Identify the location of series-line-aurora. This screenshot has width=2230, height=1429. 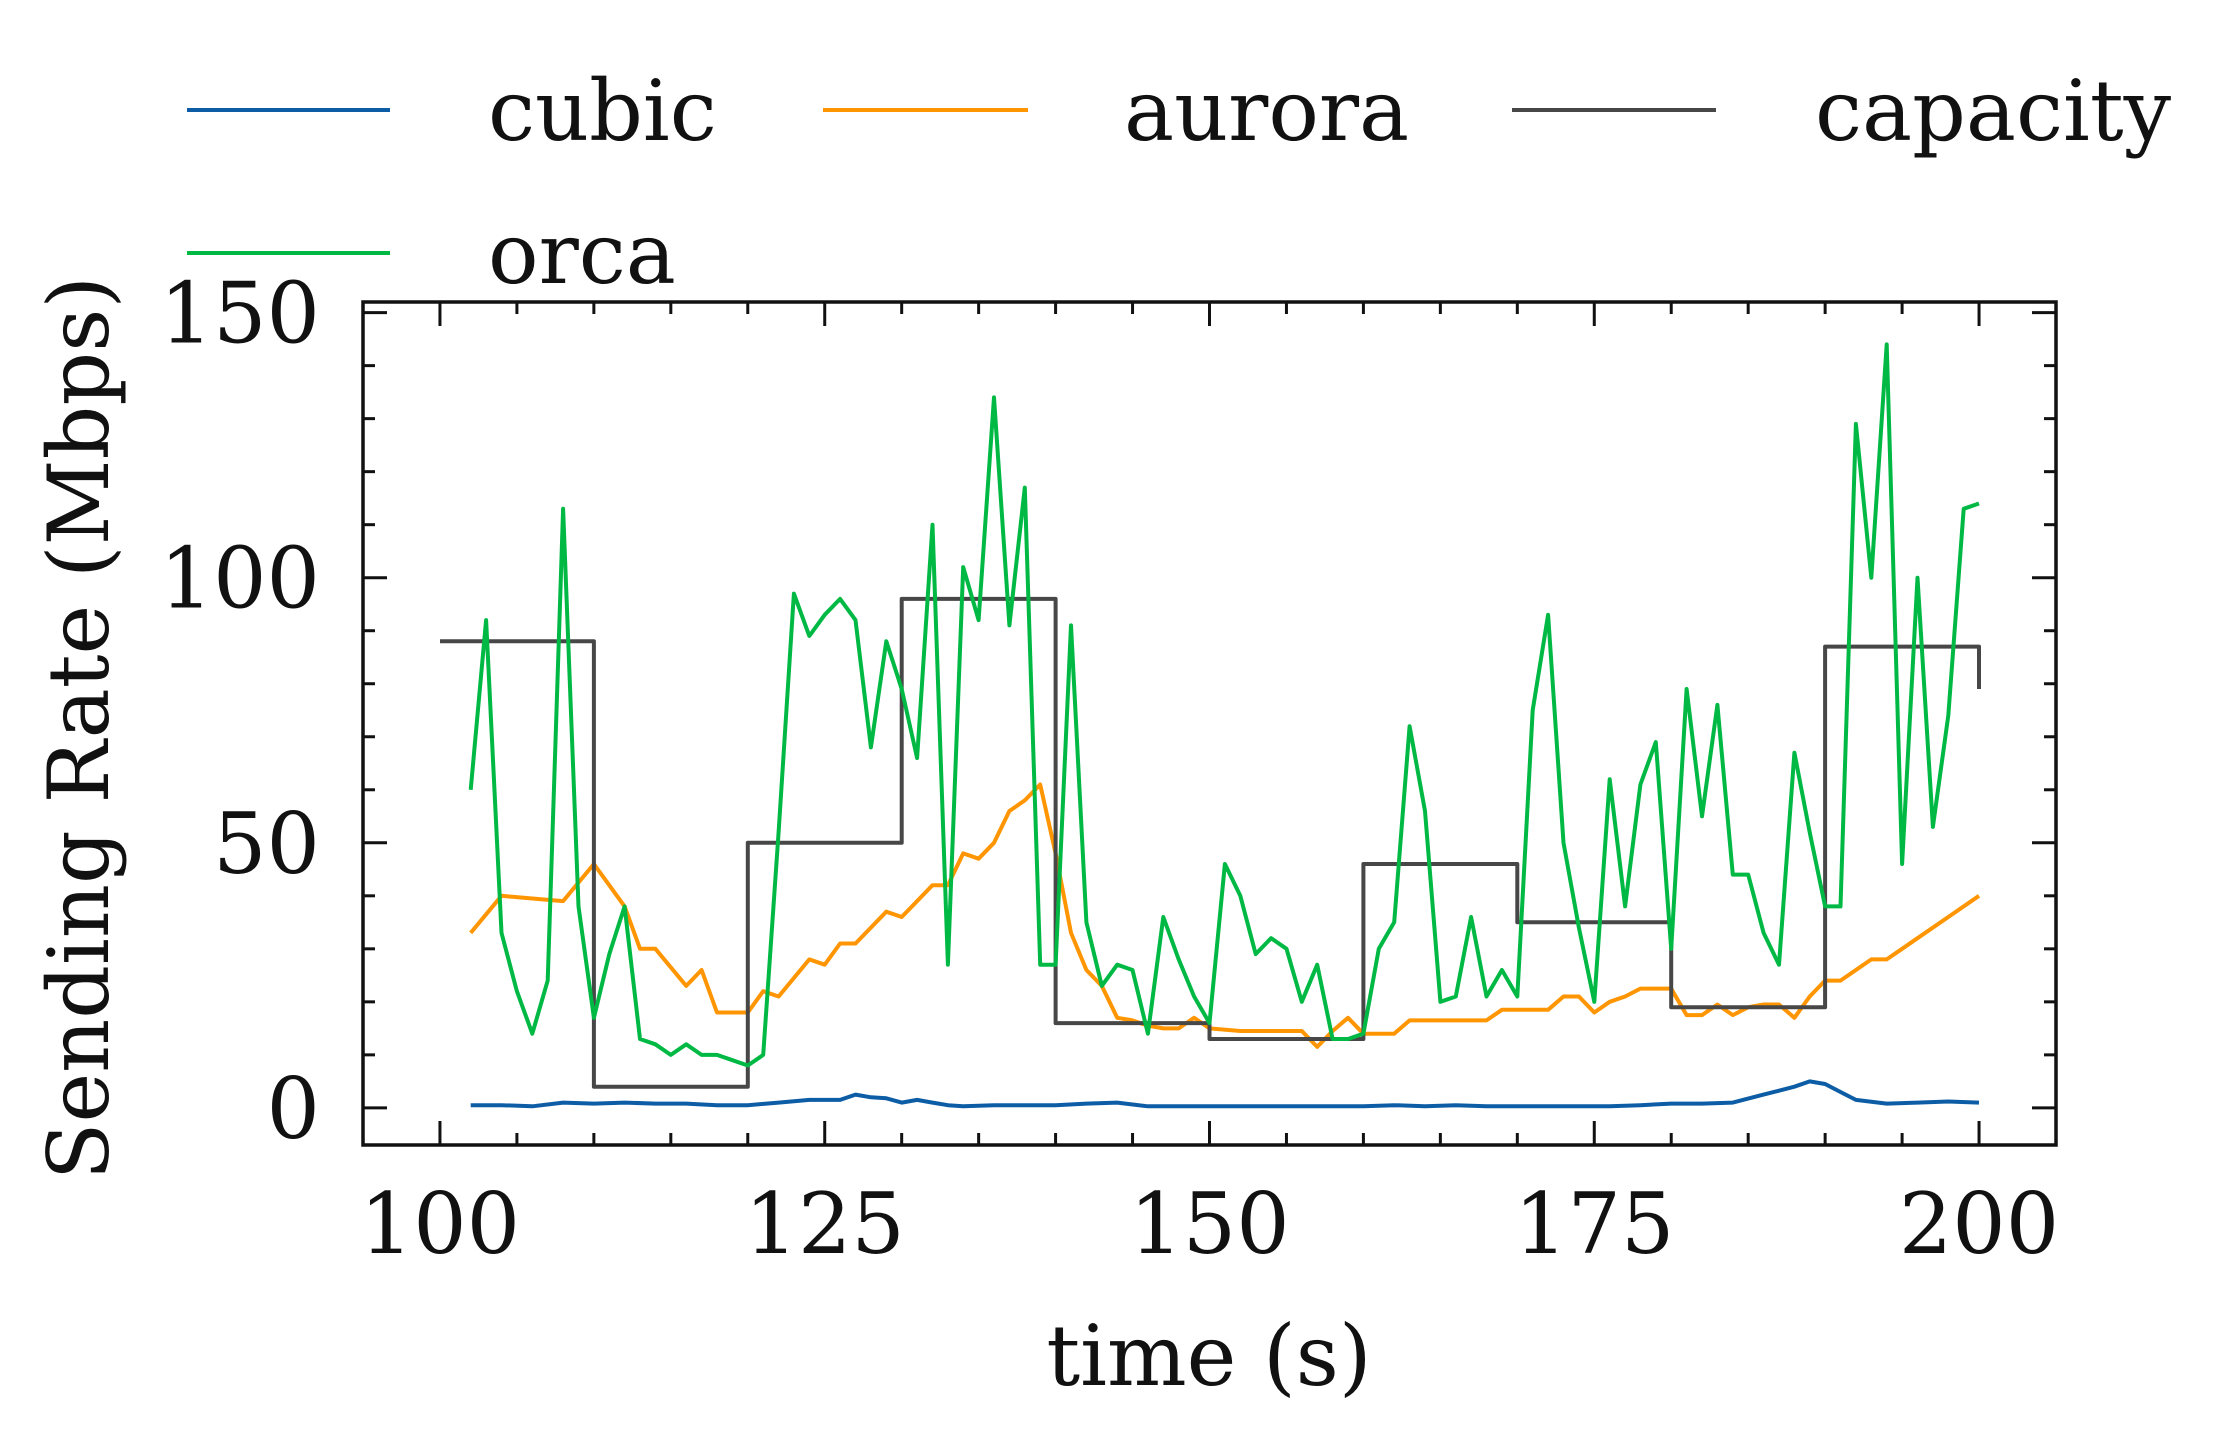
(1225, 915).